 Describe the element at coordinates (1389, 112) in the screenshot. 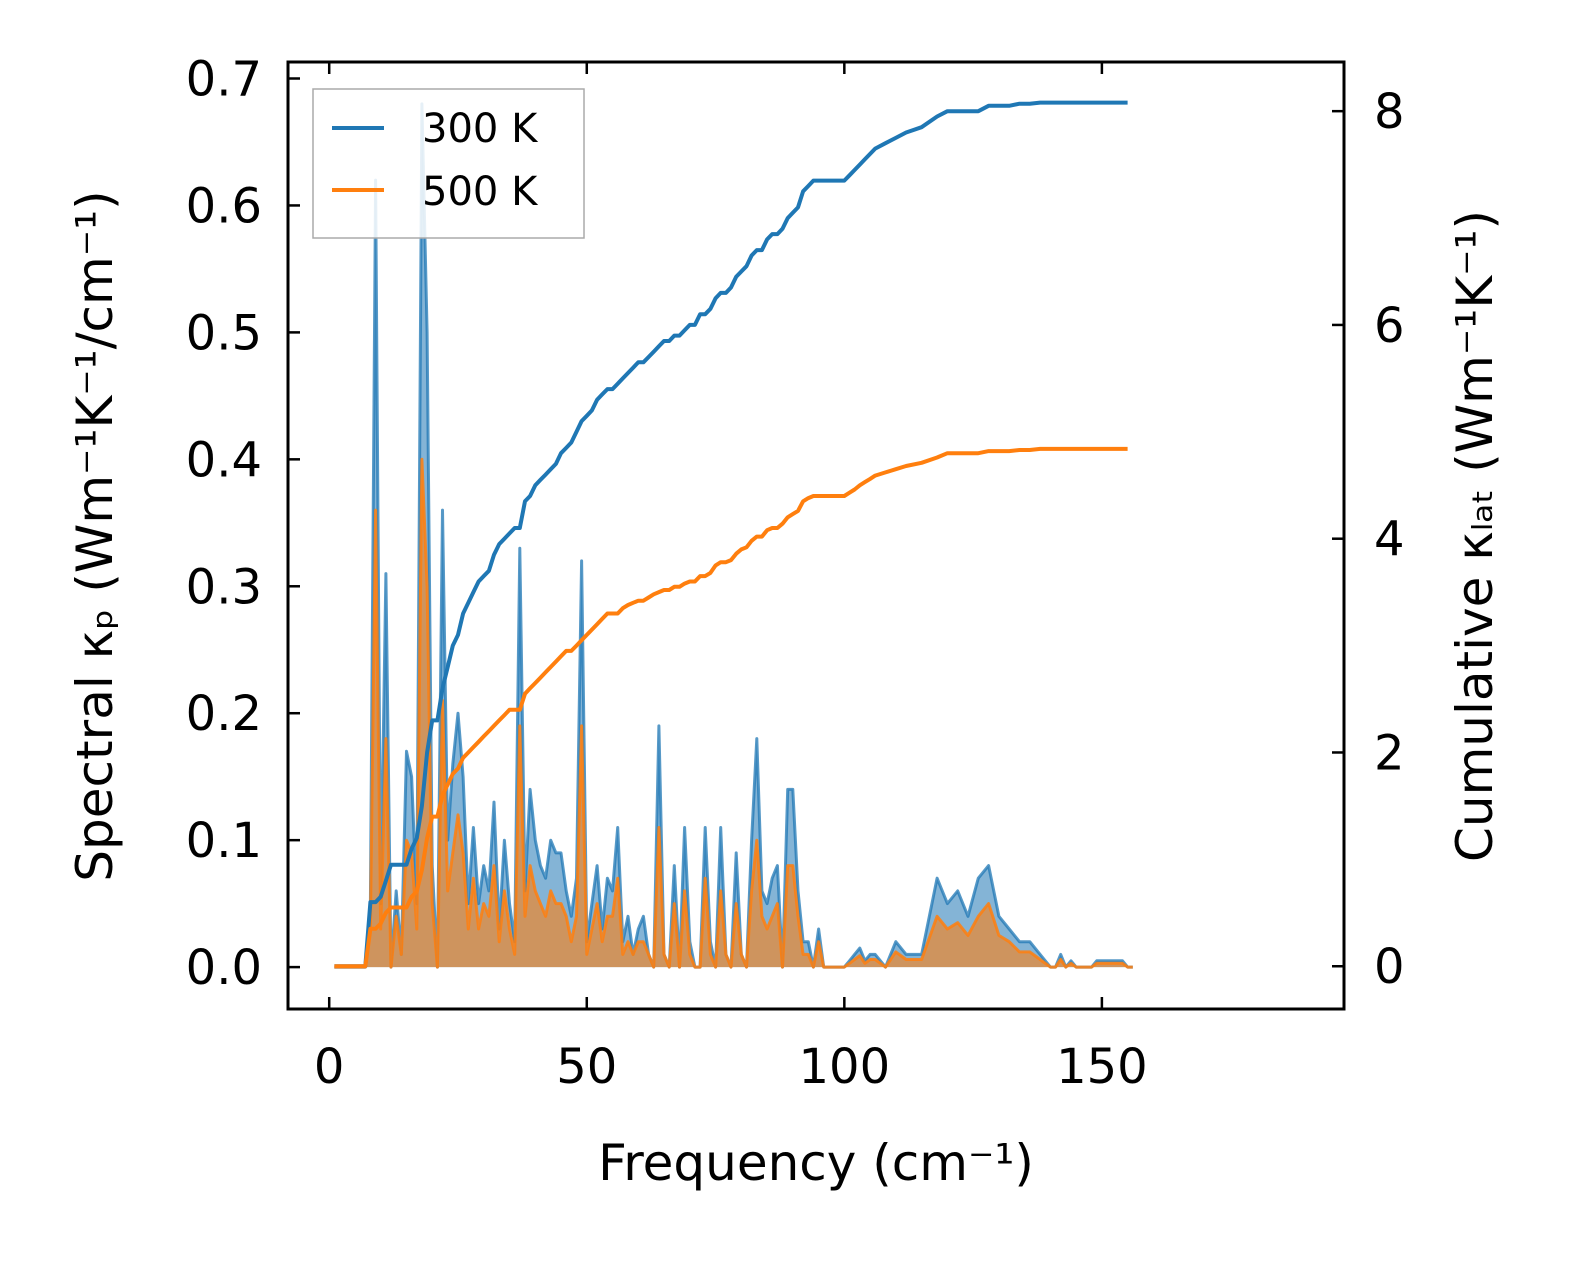

I see `right-y-tick-label: 8` at that location.